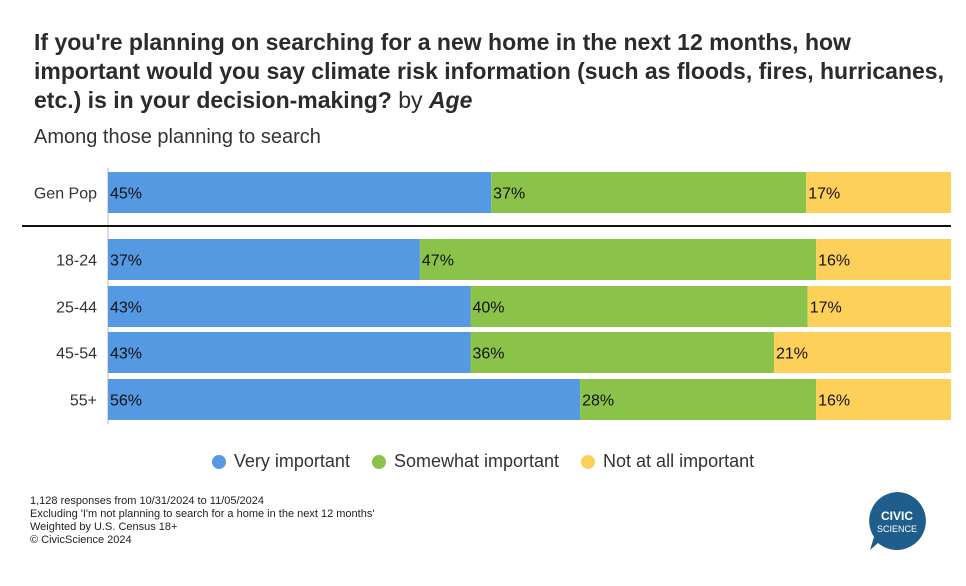 The height and width of the screenshot is (586, 966). What do you see at coordinates (289, 352) in the screenshot?
I see `bar-45-54-very-important` at bounding box center [289, 352].